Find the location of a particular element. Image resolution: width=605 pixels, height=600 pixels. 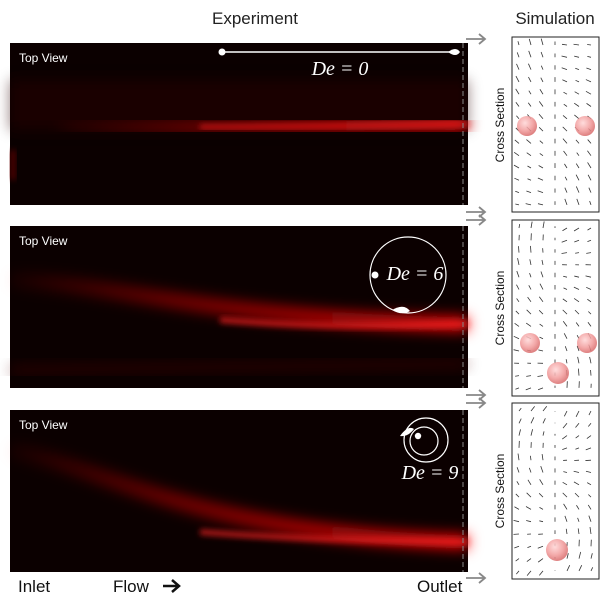

de-label: De = 6 is located at coordinates (415, 274).